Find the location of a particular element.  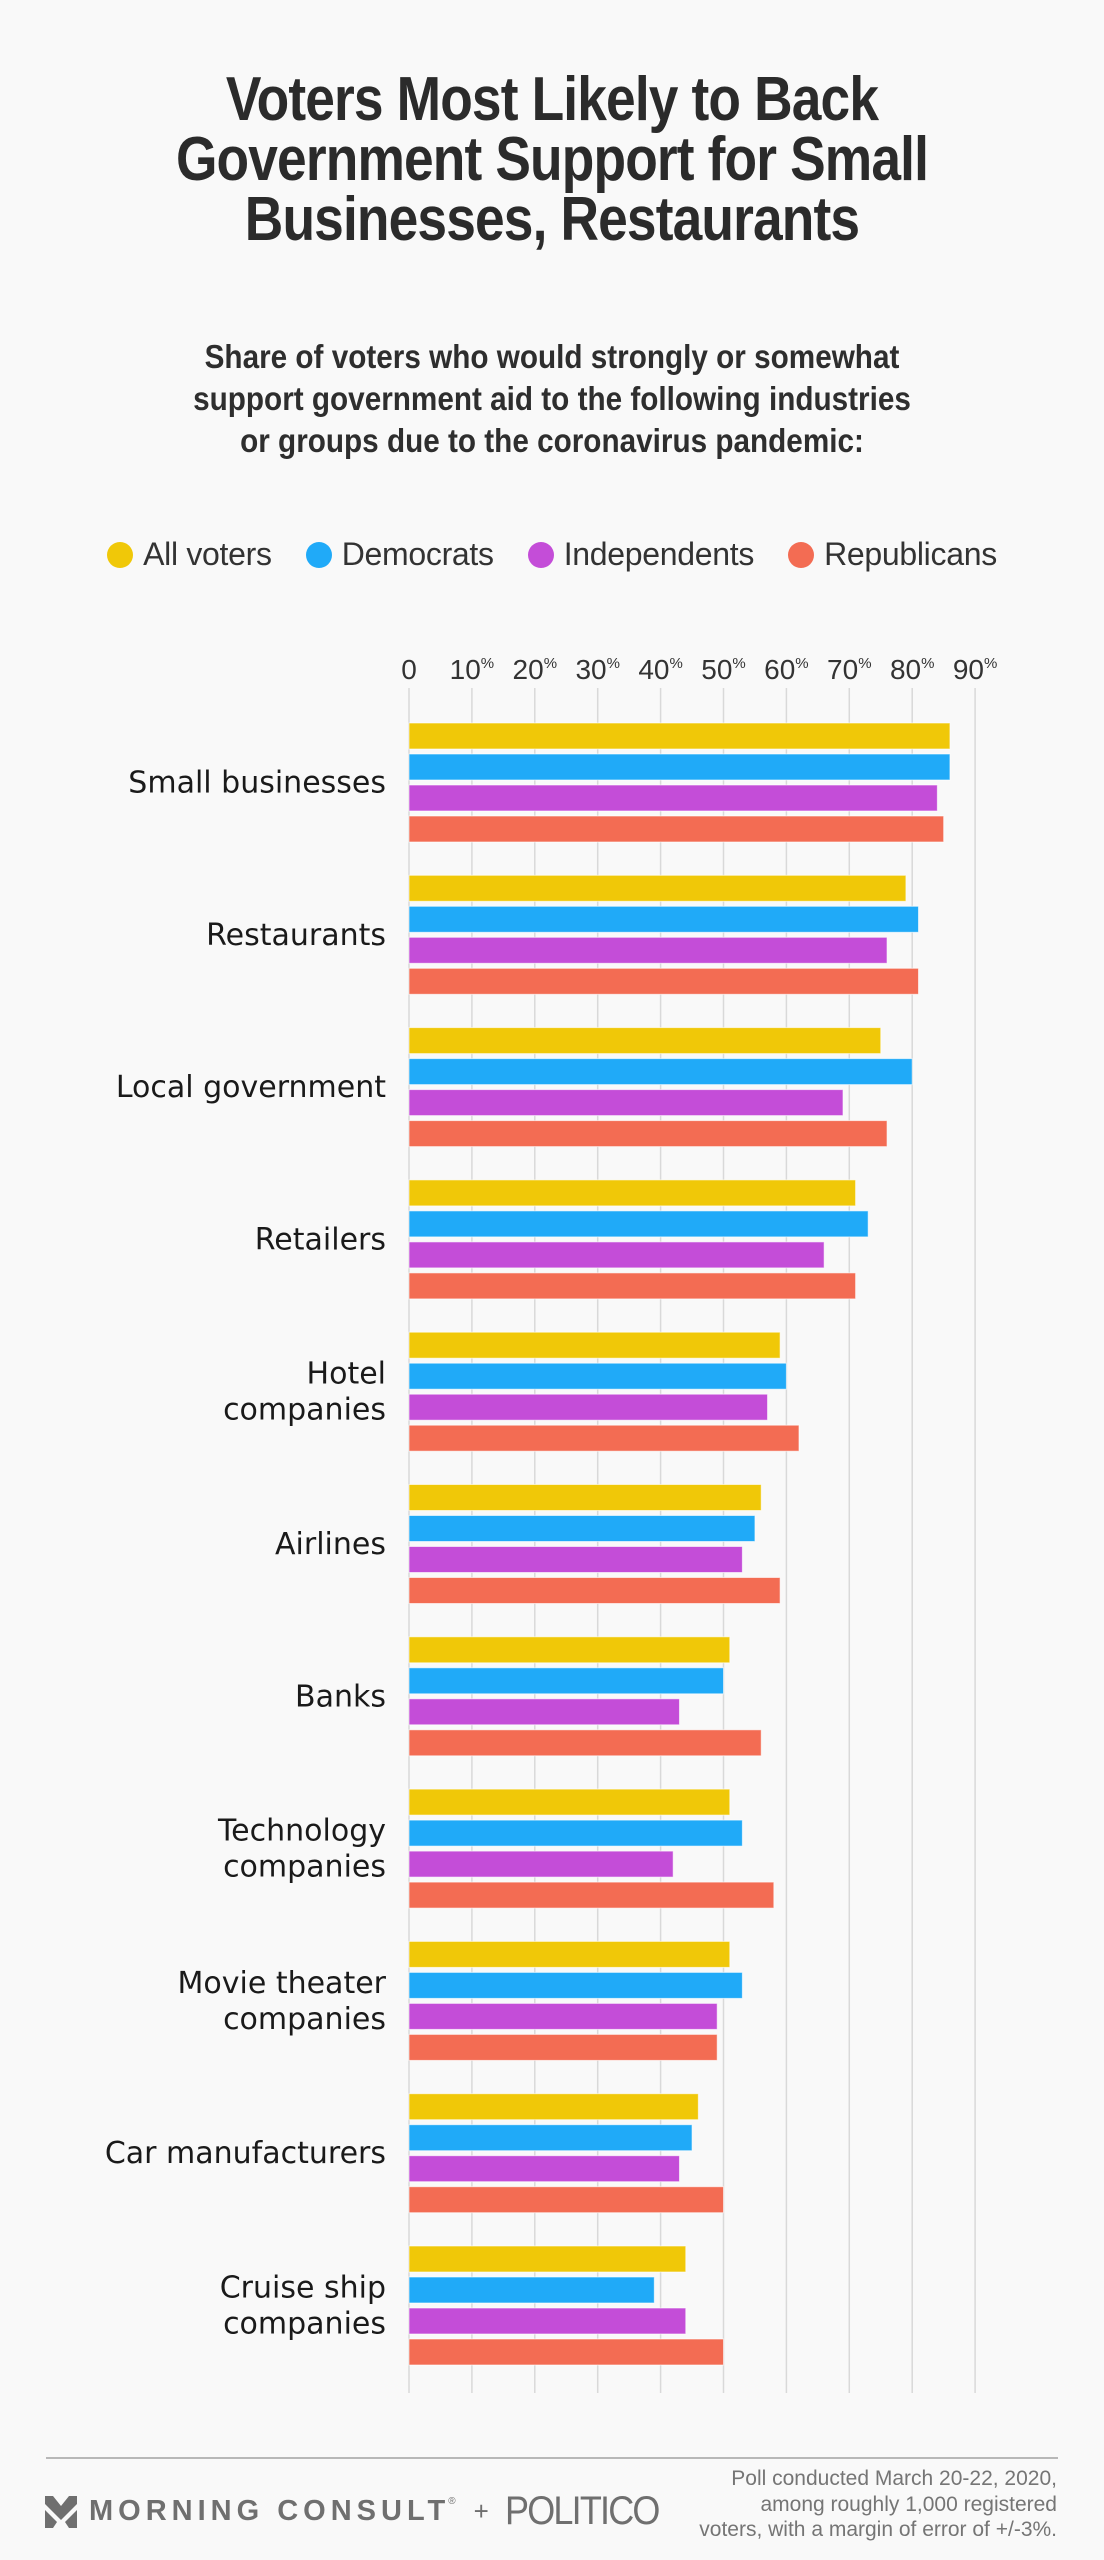

x-tick-label: 70% is located at coordinates (849, 669).